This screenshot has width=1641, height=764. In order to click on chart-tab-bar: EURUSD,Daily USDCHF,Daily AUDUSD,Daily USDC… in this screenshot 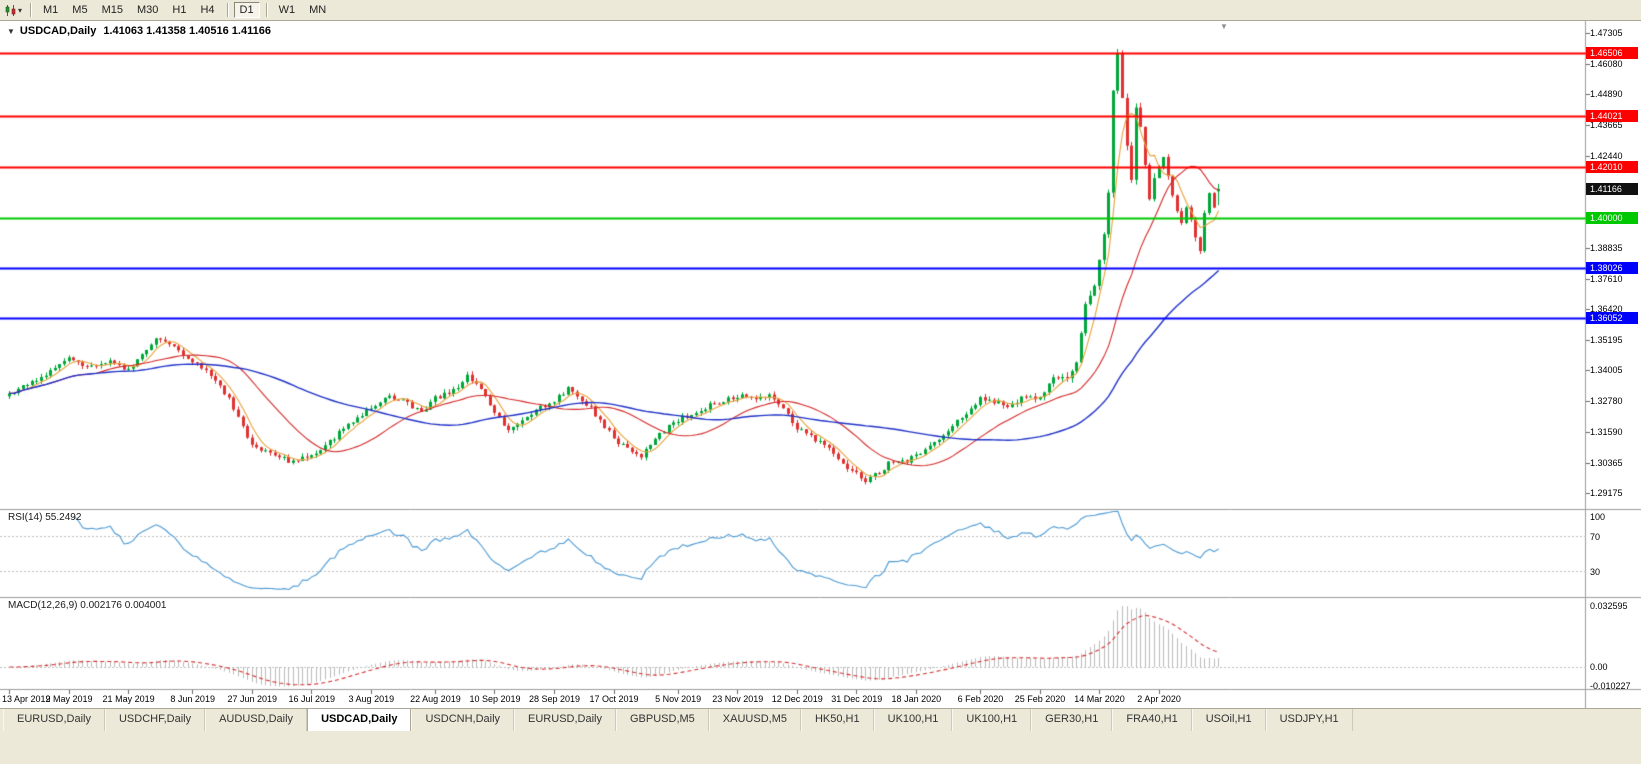, I will do `click(820, 719)`.